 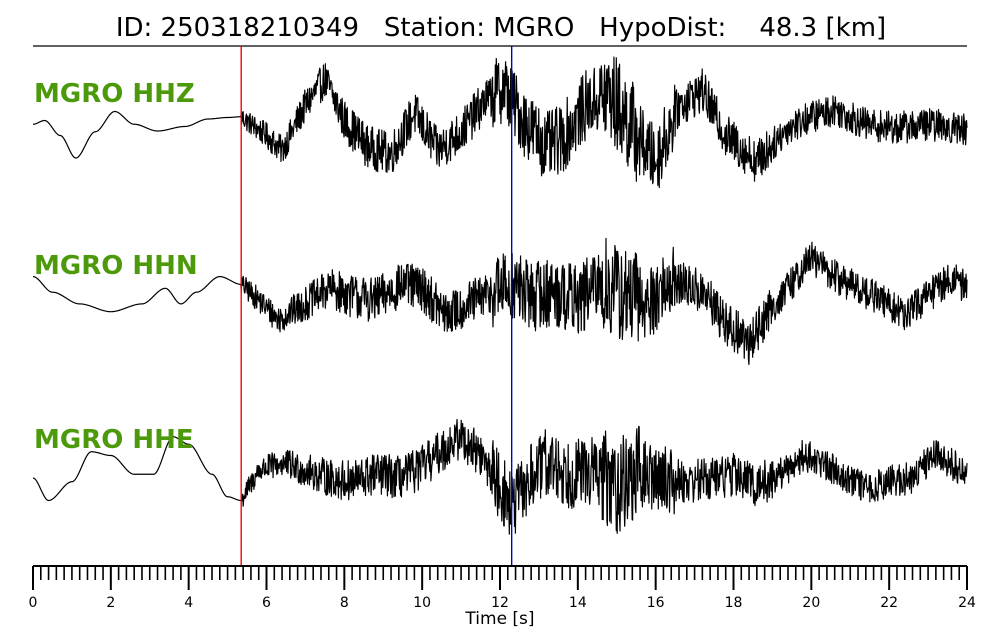 What do you see at coordinates (266, 603) in the screenshot?
I see `x-tick-label: 6` at bounding box center [266, 603].